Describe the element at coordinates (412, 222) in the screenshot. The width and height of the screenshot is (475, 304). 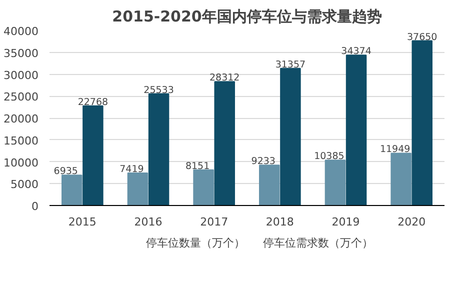
I see `x-tick-label: 2020` at that location.